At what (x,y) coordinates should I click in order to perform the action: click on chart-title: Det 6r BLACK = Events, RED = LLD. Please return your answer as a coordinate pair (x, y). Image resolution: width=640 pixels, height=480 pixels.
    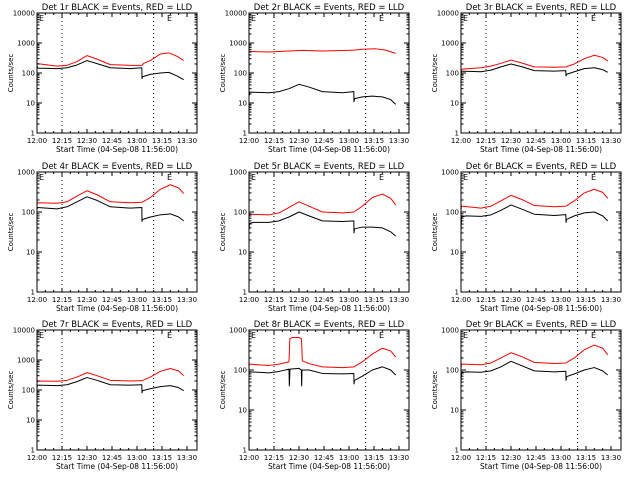
    Looking at the image, I should click on (541, 167).